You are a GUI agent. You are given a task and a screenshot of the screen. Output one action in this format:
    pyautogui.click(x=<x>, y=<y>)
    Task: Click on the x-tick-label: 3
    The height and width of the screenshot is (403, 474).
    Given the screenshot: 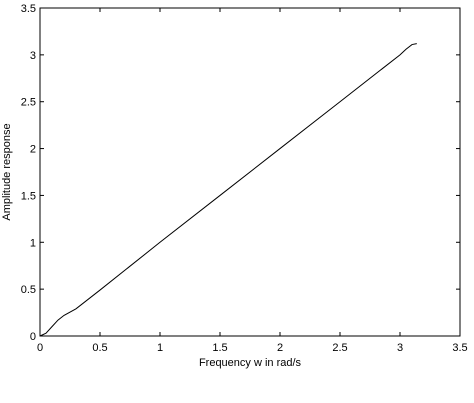 What is the action you would take?
    pyautogui.click(x=400, y=348)
    